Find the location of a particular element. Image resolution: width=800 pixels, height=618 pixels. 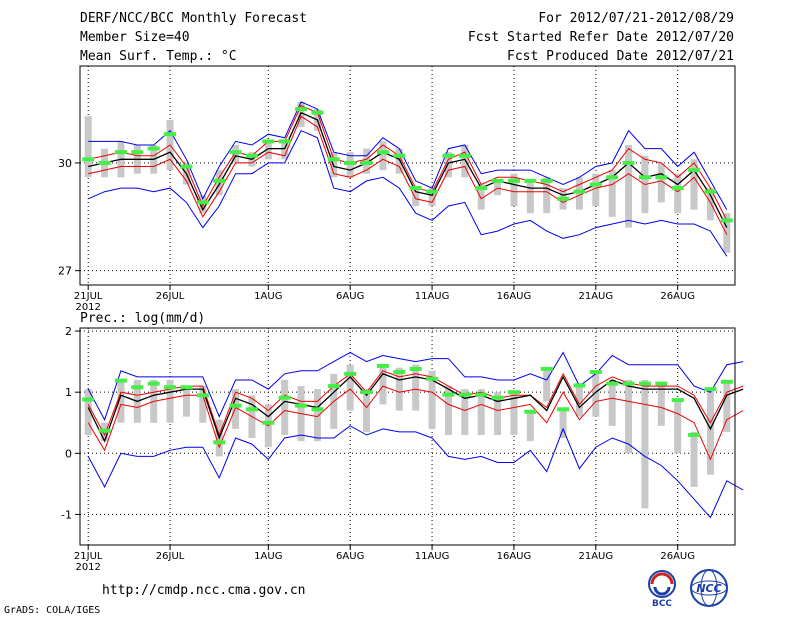

chart-title: DERF/NCC/BCC Monthly Forecast is located at coordinates (193, 18).